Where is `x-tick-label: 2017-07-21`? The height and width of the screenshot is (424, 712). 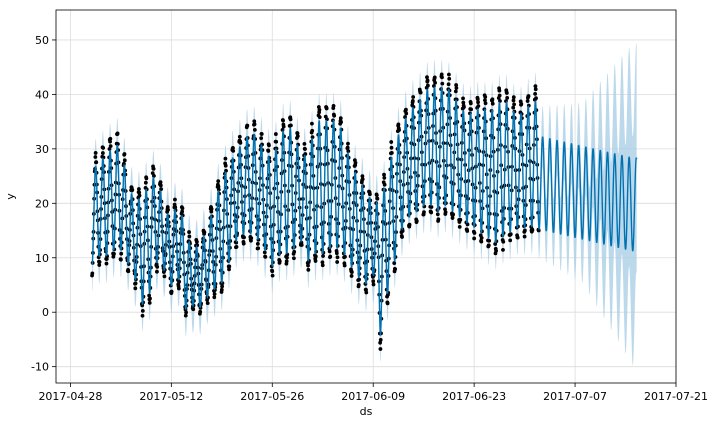
x-tick-label: 2017-07-21 is located at coordinates (676, 396).